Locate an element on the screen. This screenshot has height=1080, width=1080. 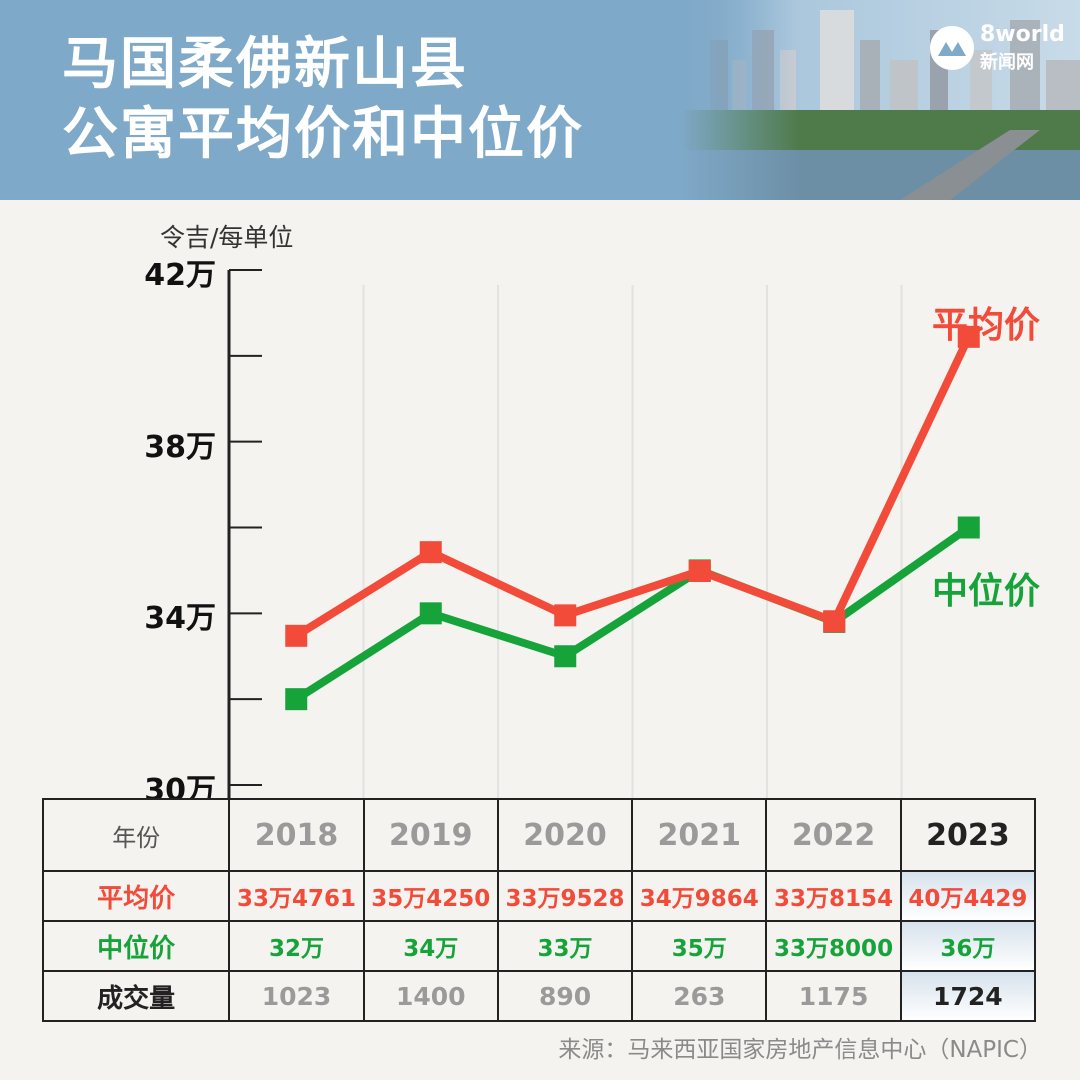
table-cell: 33万8154 is located at coordinates (833, 896).